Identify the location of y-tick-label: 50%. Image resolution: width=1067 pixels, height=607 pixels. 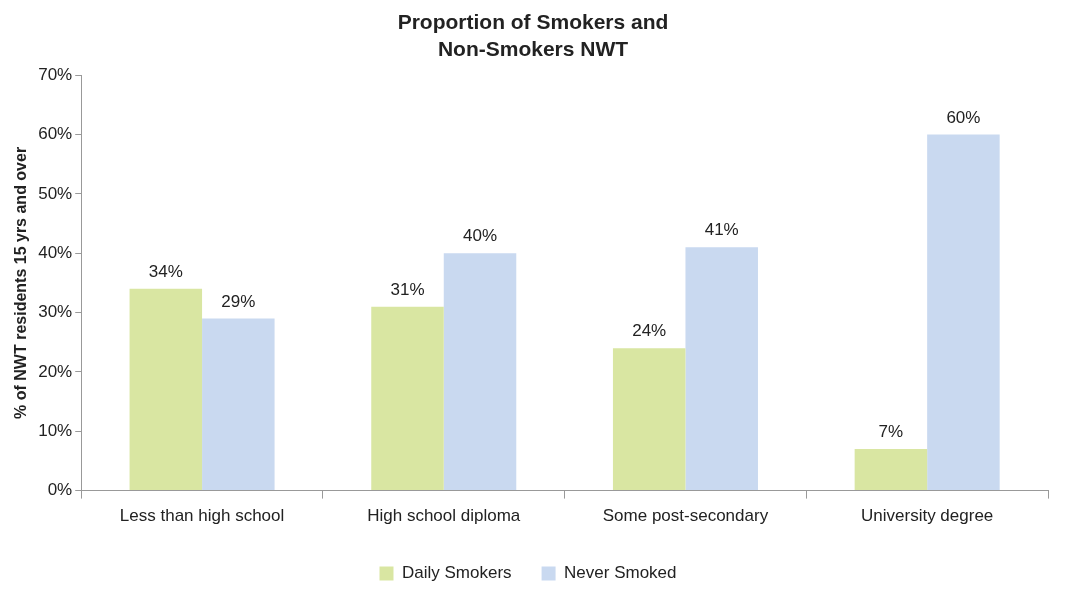
(55, 193).